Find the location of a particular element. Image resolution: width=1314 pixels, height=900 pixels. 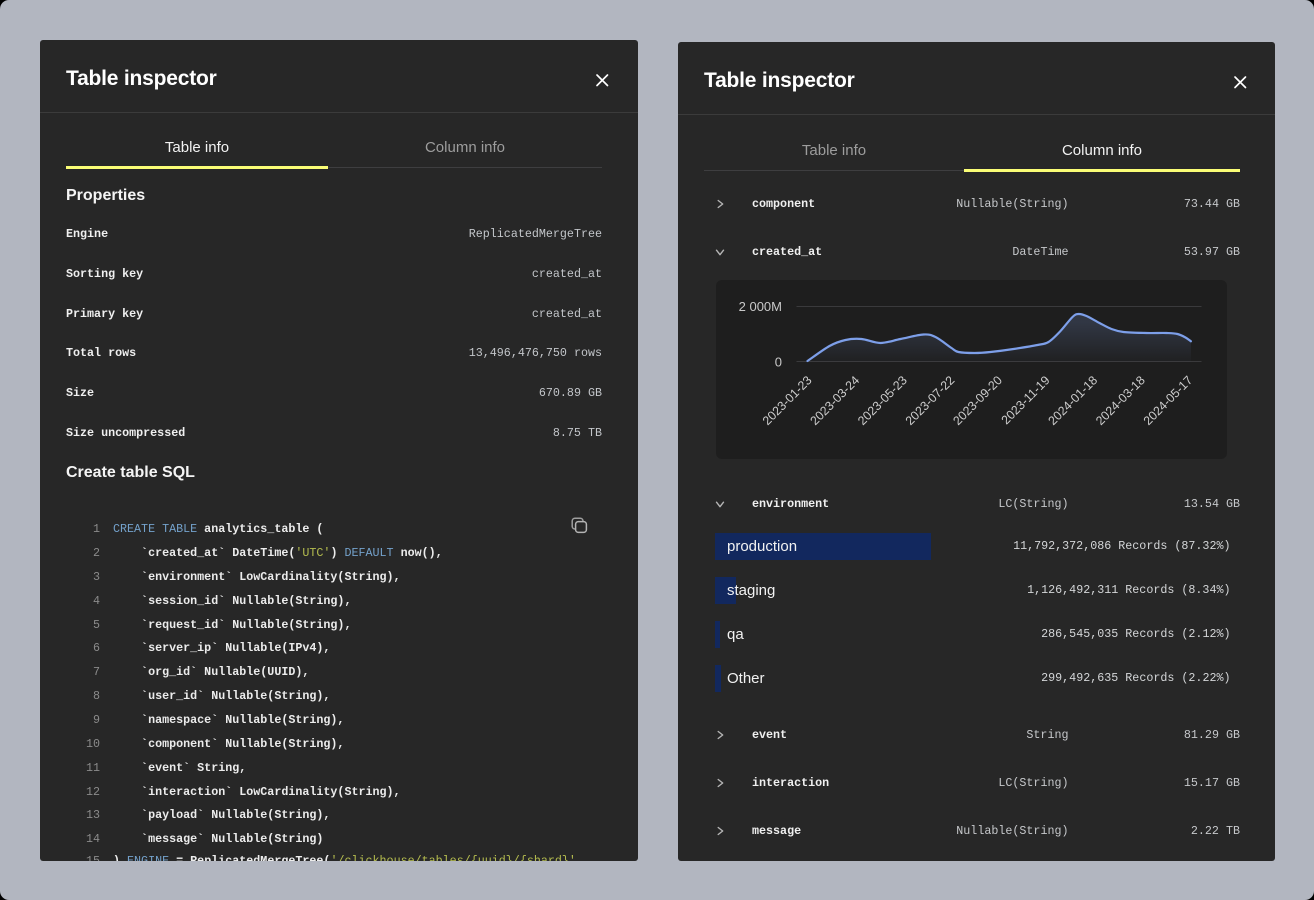

svg-text: 2024-05-17 is located at coordinates (1167, 400).